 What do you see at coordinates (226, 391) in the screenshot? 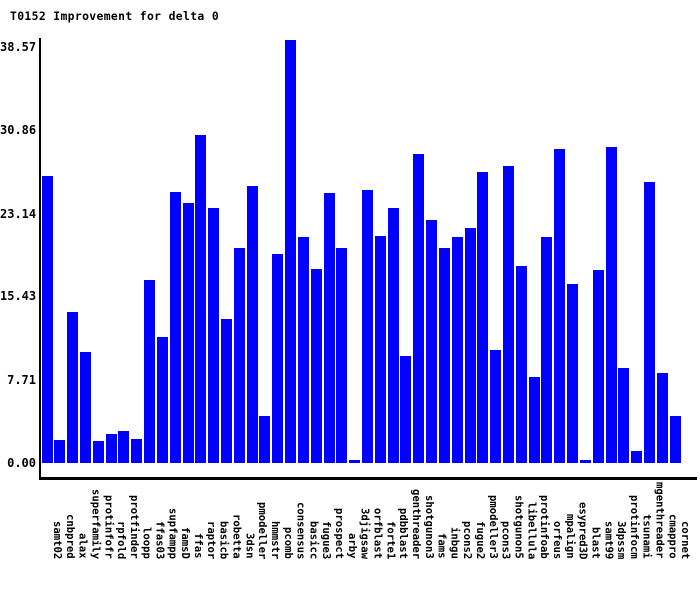
I see `bar-robetta` at bounding box center [226, 391].